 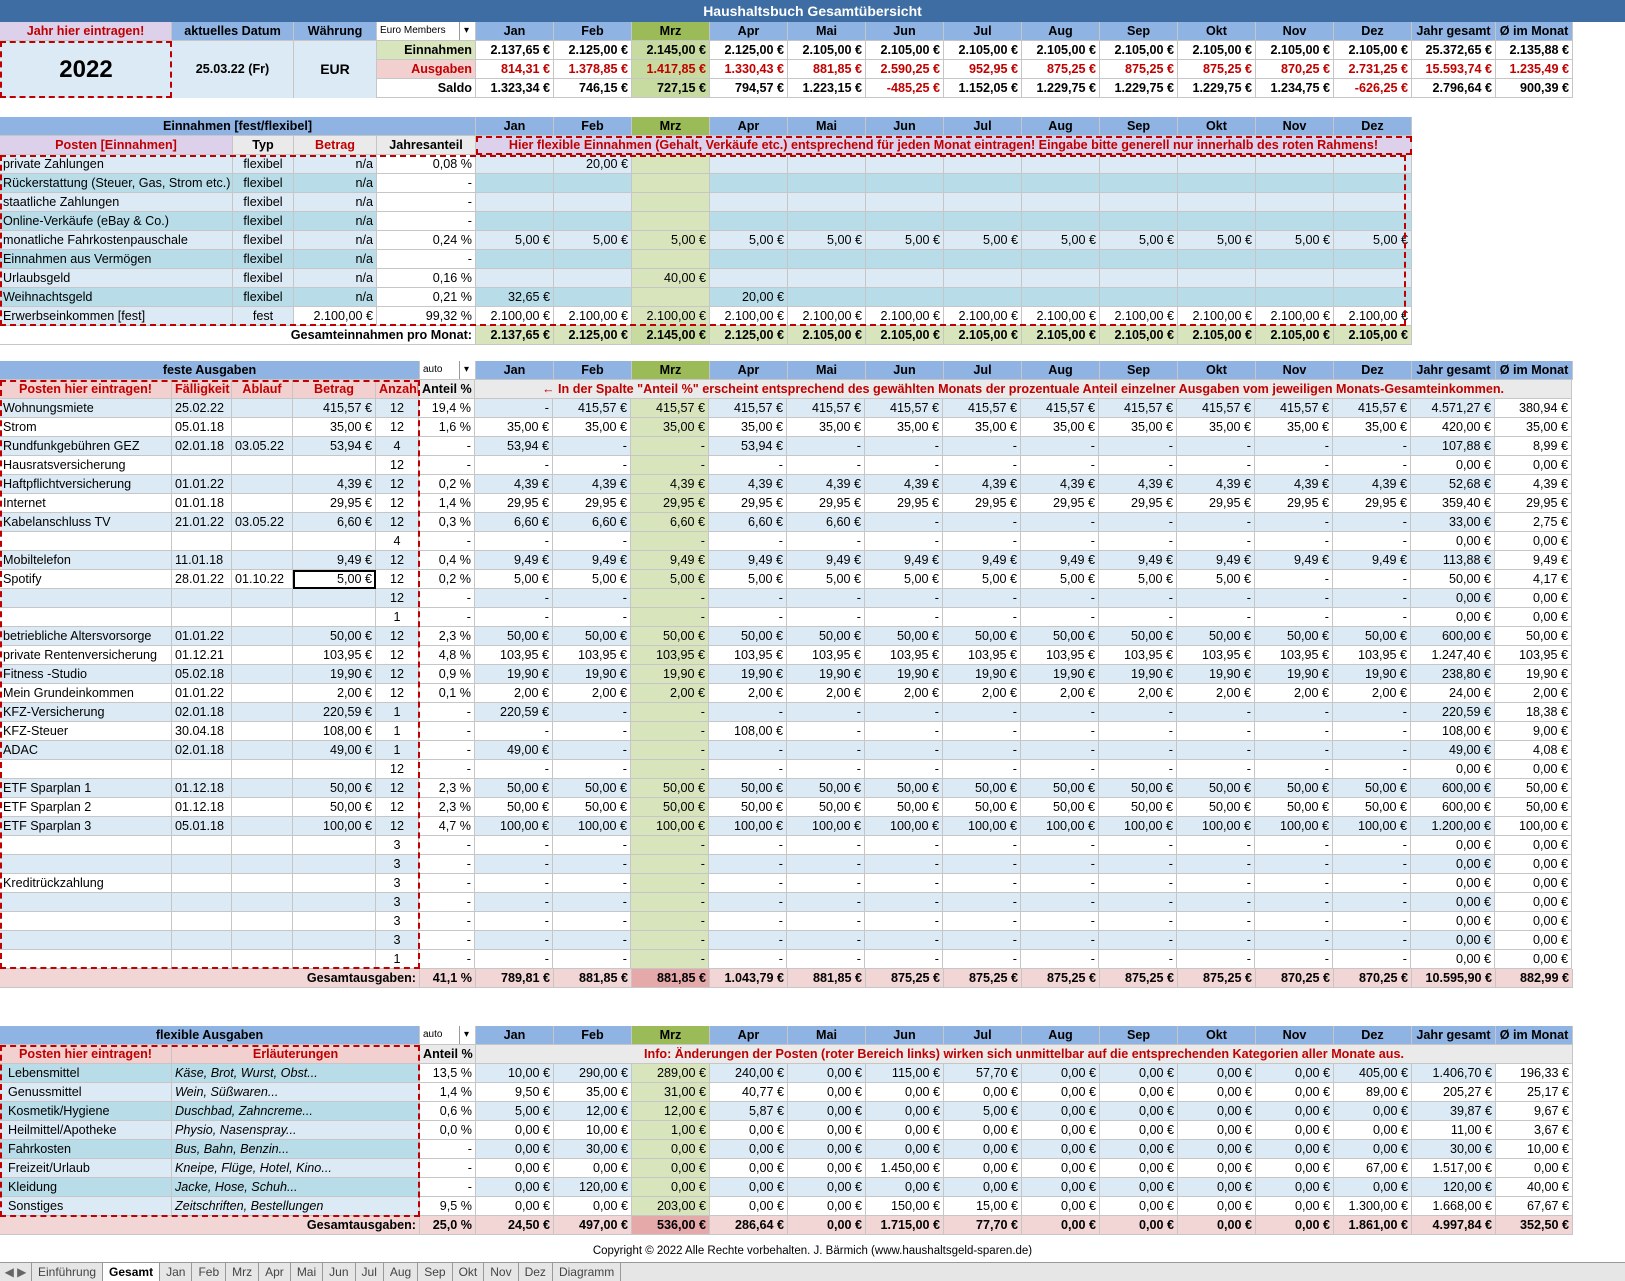 I want to click on fixed-faelligkeit-input: 21.01.22, so click(x=202, y=522).